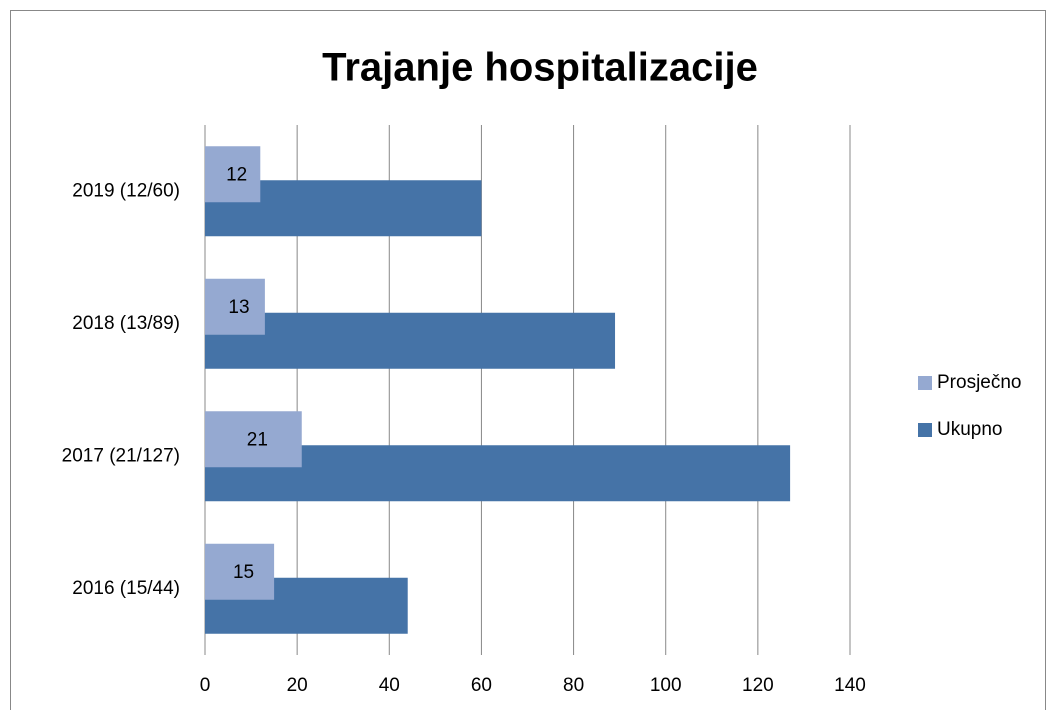 Image resolution: width=1056 pixels, height=710 pixels. What do you see at coordinates (126, 588) in the screenshot?
I see `y-tick-label: 2016 (15/44)` at bounding box center [126, 588].